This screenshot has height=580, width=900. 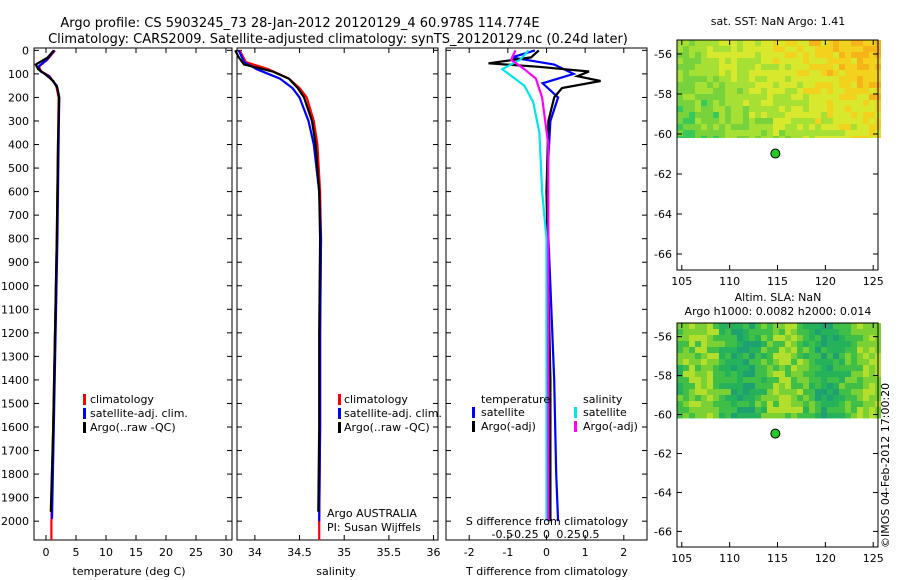 I want to click on sla-map-subtitle: Argo h1000: 0.0082 h2000: 0.014, so click(x=778, y=311).